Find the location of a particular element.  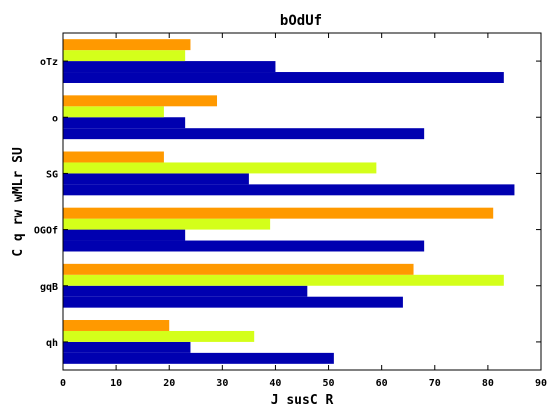

bar-oTz-s1 is located at coordinates (169, 67).